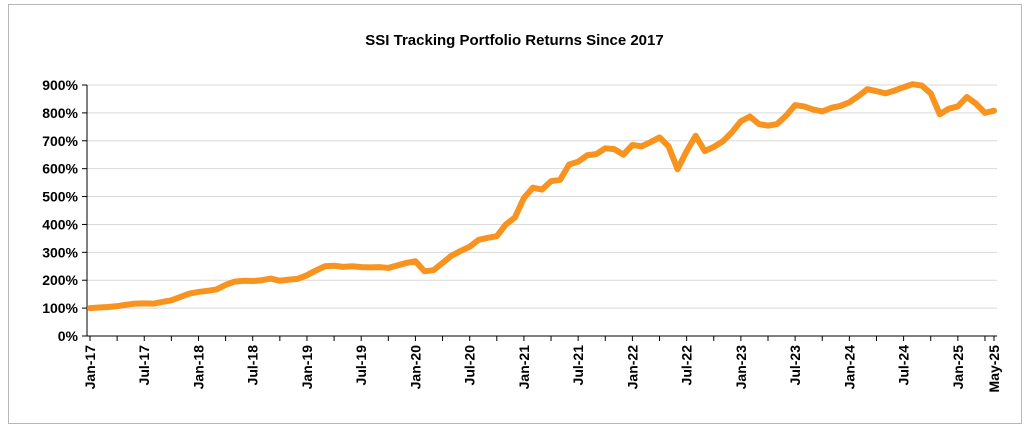 The image size is (1029, 433). What do you see at coordinates (632, 367) in the screenshot?
I see `x-tick-label: Jan-22` at bounding box center [632, 367].